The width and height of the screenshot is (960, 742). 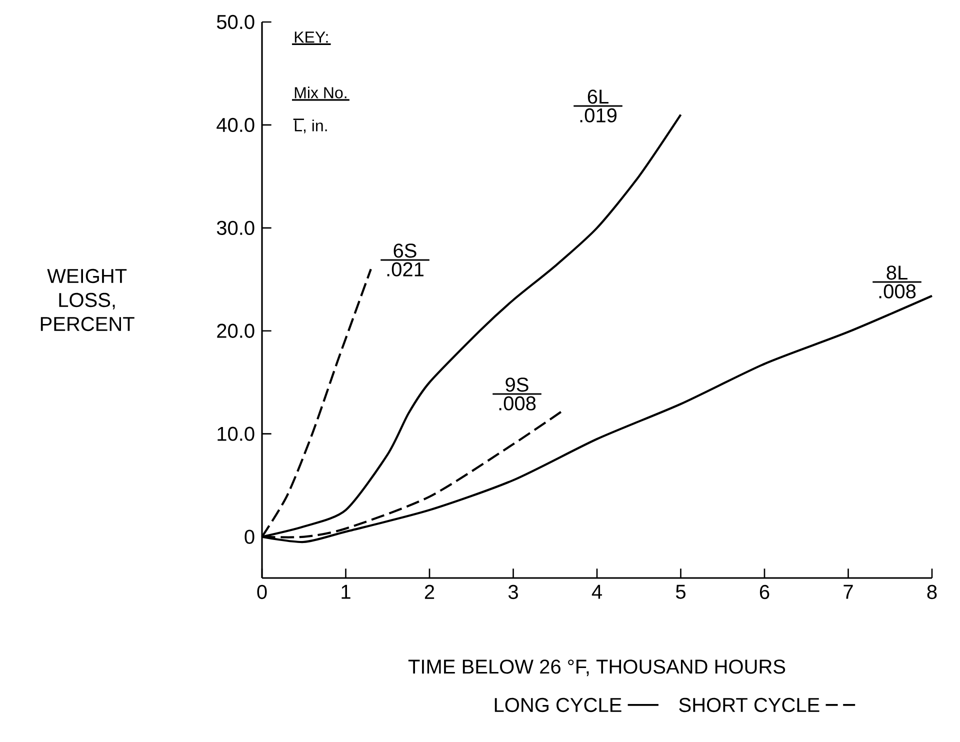 I want to click on x-tick-label: 1, so click(x=346, y=591).